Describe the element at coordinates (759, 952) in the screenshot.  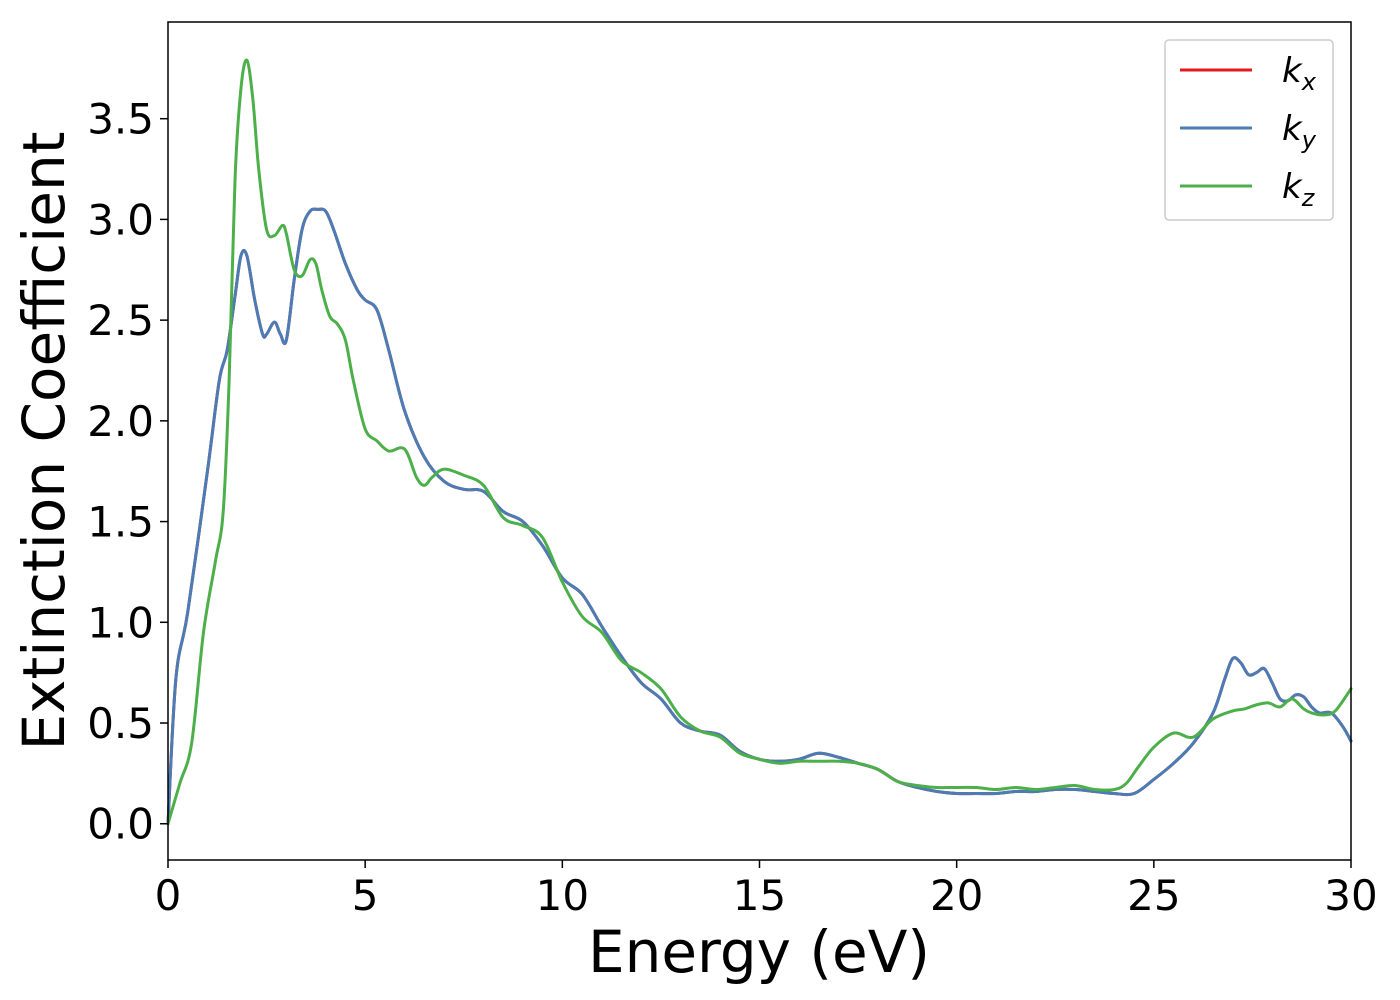
I see `x-axis-title: Energy (eV)` at that location.